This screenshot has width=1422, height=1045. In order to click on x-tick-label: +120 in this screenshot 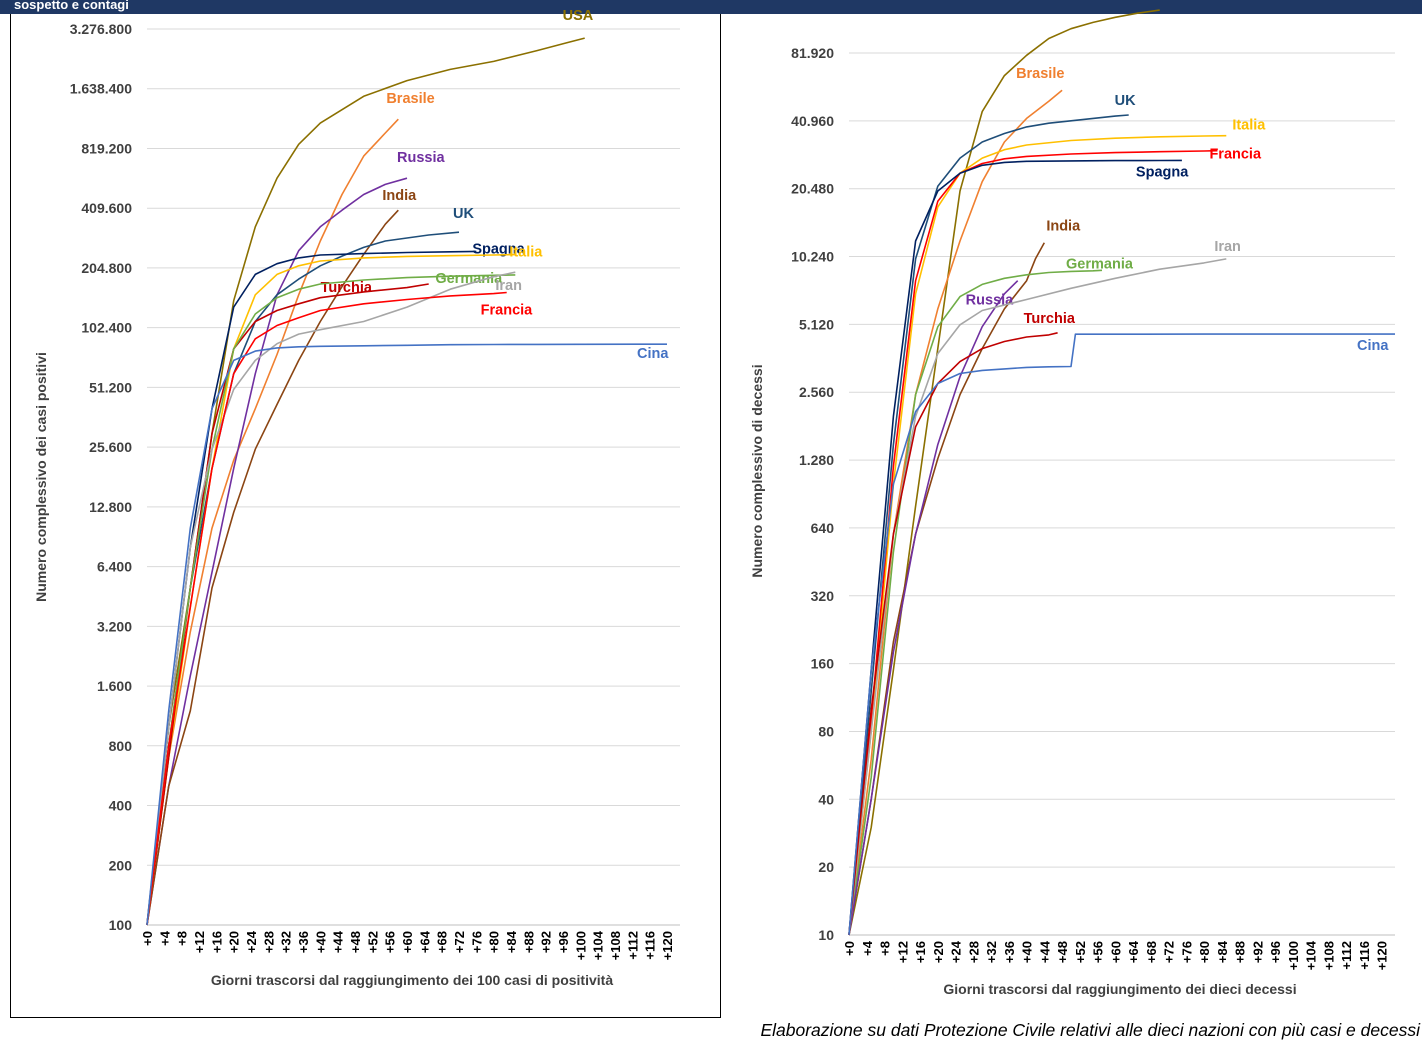, I will do `click(667, 945)`.